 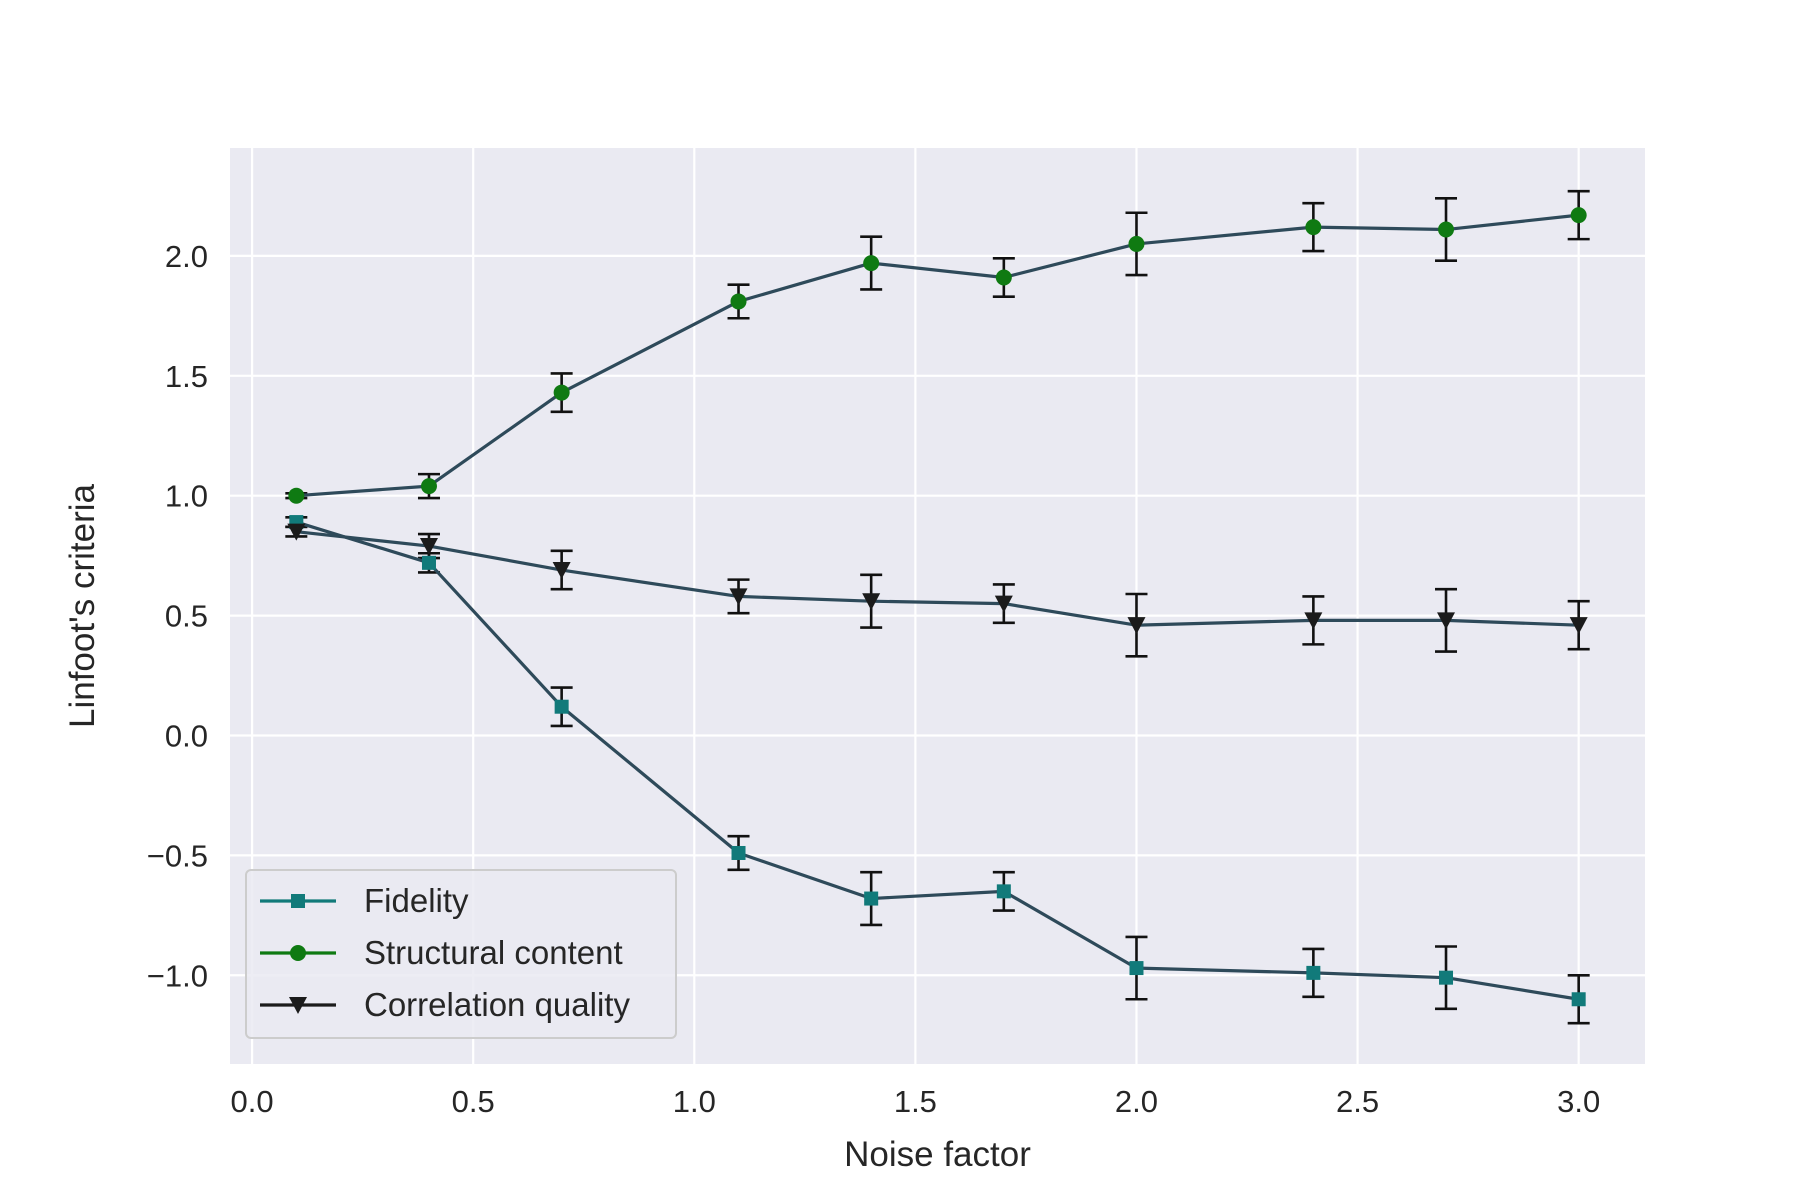 What do you see at coordinates (177, 855) in the screenshot?
I see `y-tick-label: −0.5` at bounding box center [177, 855].